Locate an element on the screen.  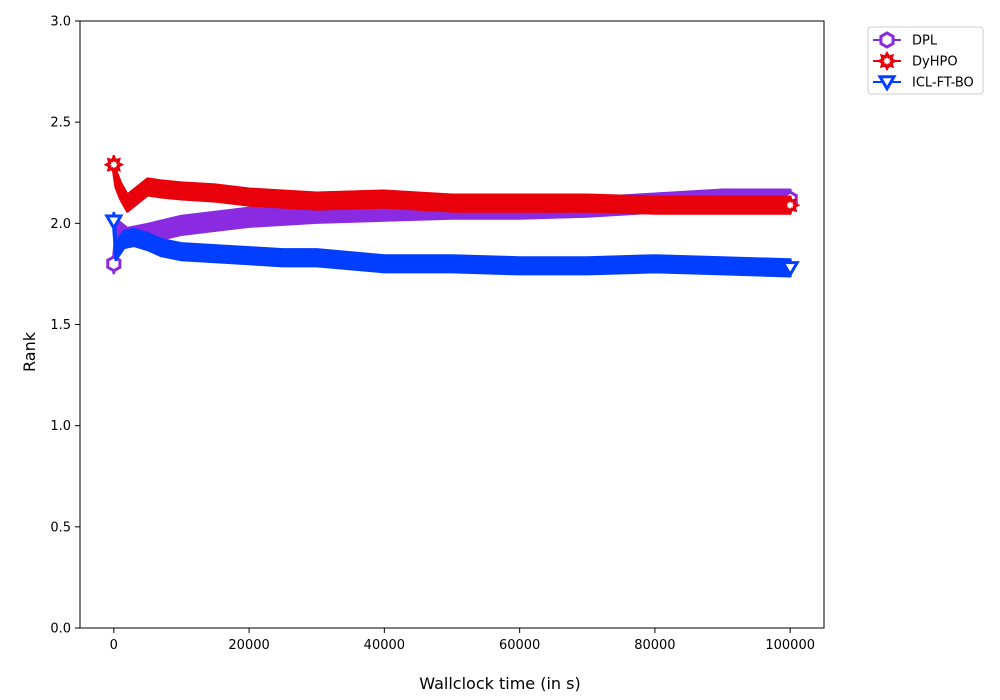
legend-label: DyHPO is located at coordinates (935, 62).